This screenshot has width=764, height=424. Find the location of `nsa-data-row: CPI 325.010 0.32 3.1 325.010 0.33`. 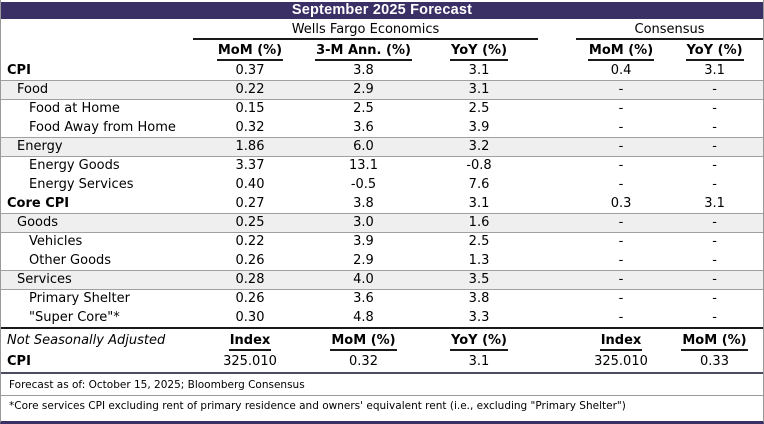

nsa-data-row: CPI 325.010 0.32 3.1 325.010 0.33 is located at coordinates (382, 362).